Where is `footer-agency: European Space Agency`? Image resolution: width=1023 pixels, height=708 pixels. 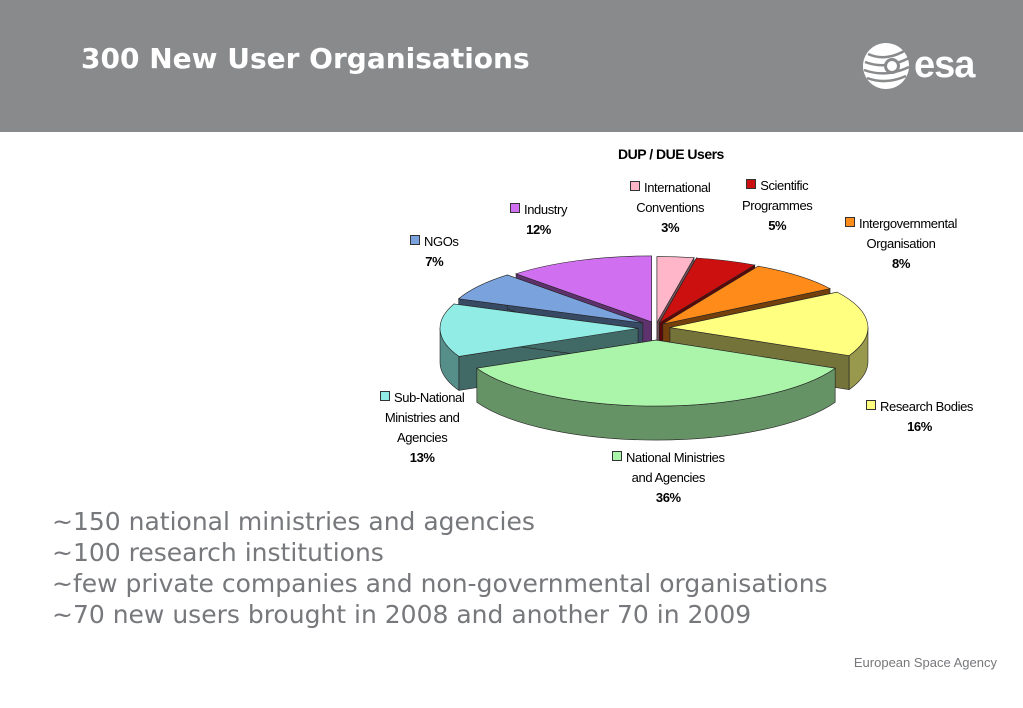
footer-agency: European Space Agency is located at coordinates (925, 662).